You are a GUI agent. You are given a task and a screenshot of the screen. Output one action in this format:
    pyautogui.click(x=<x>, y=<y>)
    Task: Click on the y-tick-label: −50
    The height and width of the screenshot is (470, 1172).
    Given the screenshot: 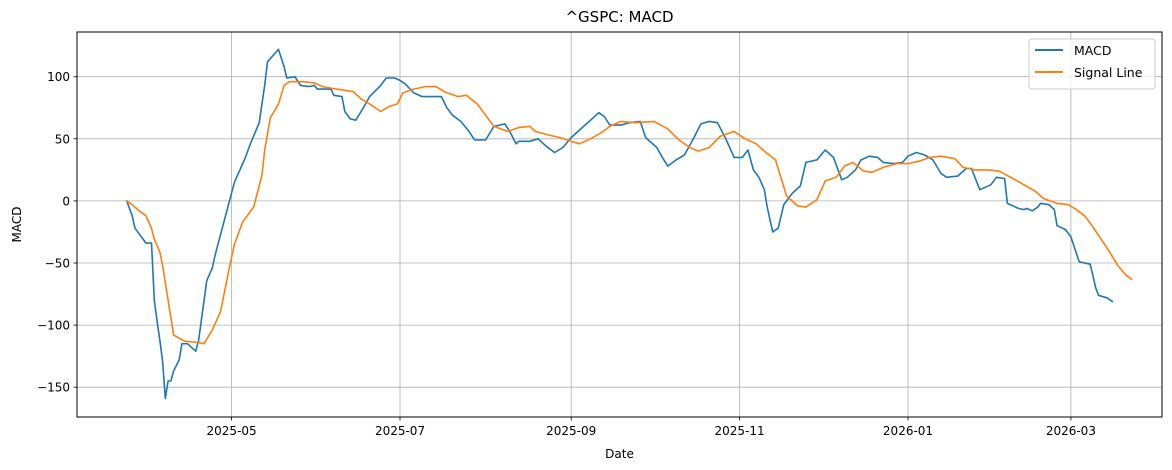 What is the action you would take?
    pyautogui.click(x=57, y=264)
    